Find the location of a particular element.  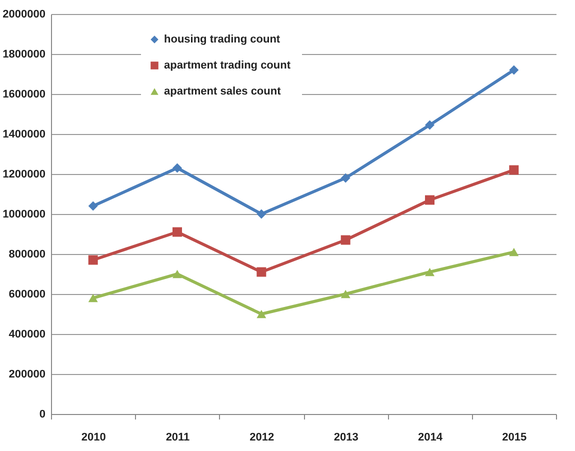

y-tick-label: 1800000 is located at coordinates (24, 54).